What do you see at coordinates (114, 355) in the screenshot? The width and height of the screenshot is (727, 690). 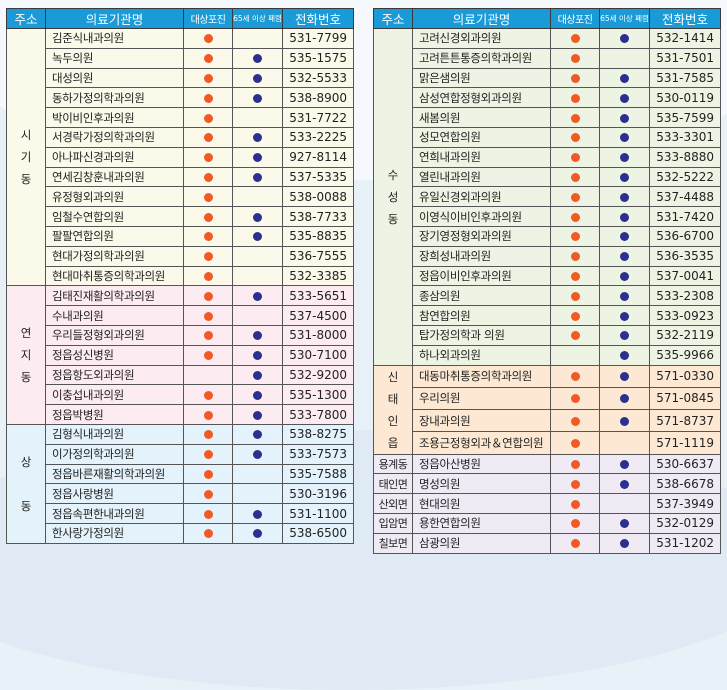 I see `clinic-name: 정읍성신병원` at bounding box center [114, 355].